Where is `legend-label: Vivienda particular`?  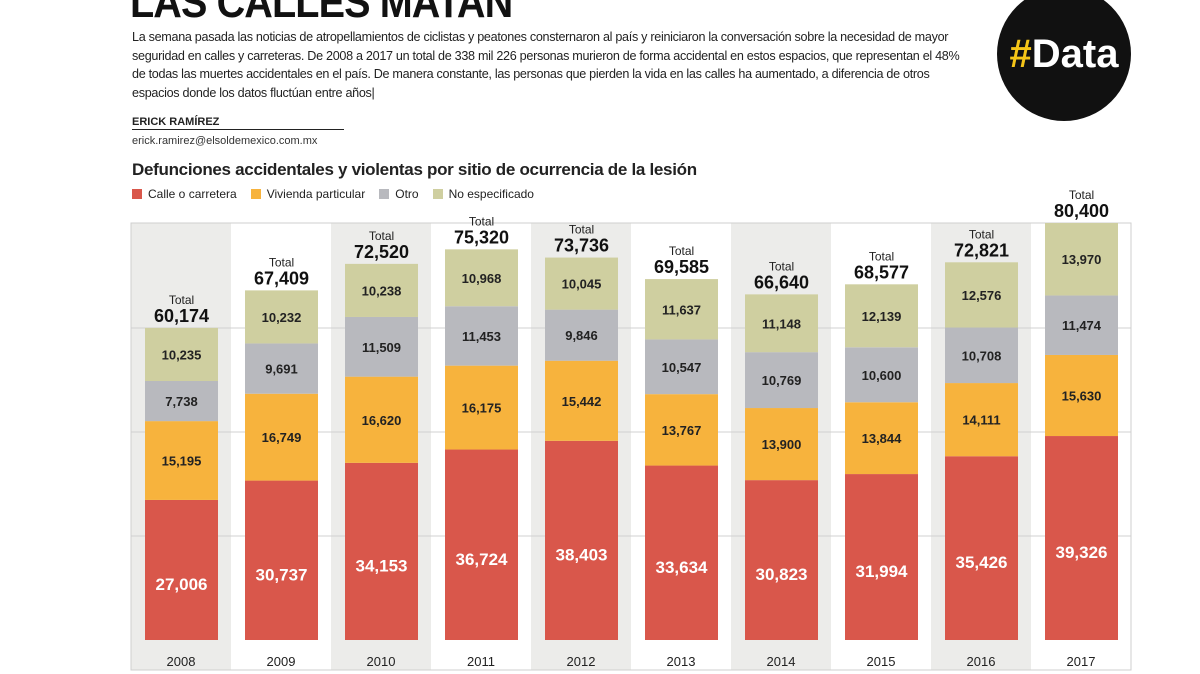 legend-label: Vivienda particular is located at coordinates (316, 194).